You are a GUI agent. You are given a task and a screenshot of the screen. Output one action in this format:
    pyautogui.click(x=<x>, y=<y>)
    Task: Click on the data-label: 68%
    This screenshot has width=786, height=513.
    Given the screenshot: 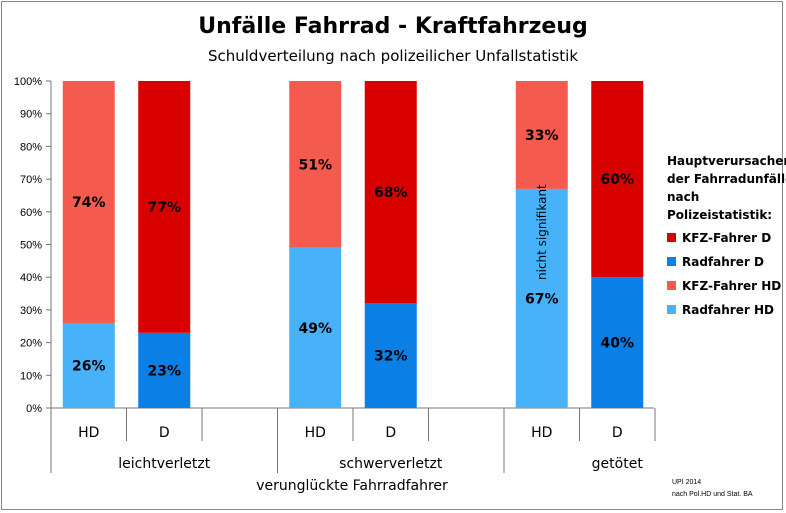 What is the action you would take?
    pyautogui.click(x=391, y=193)
    